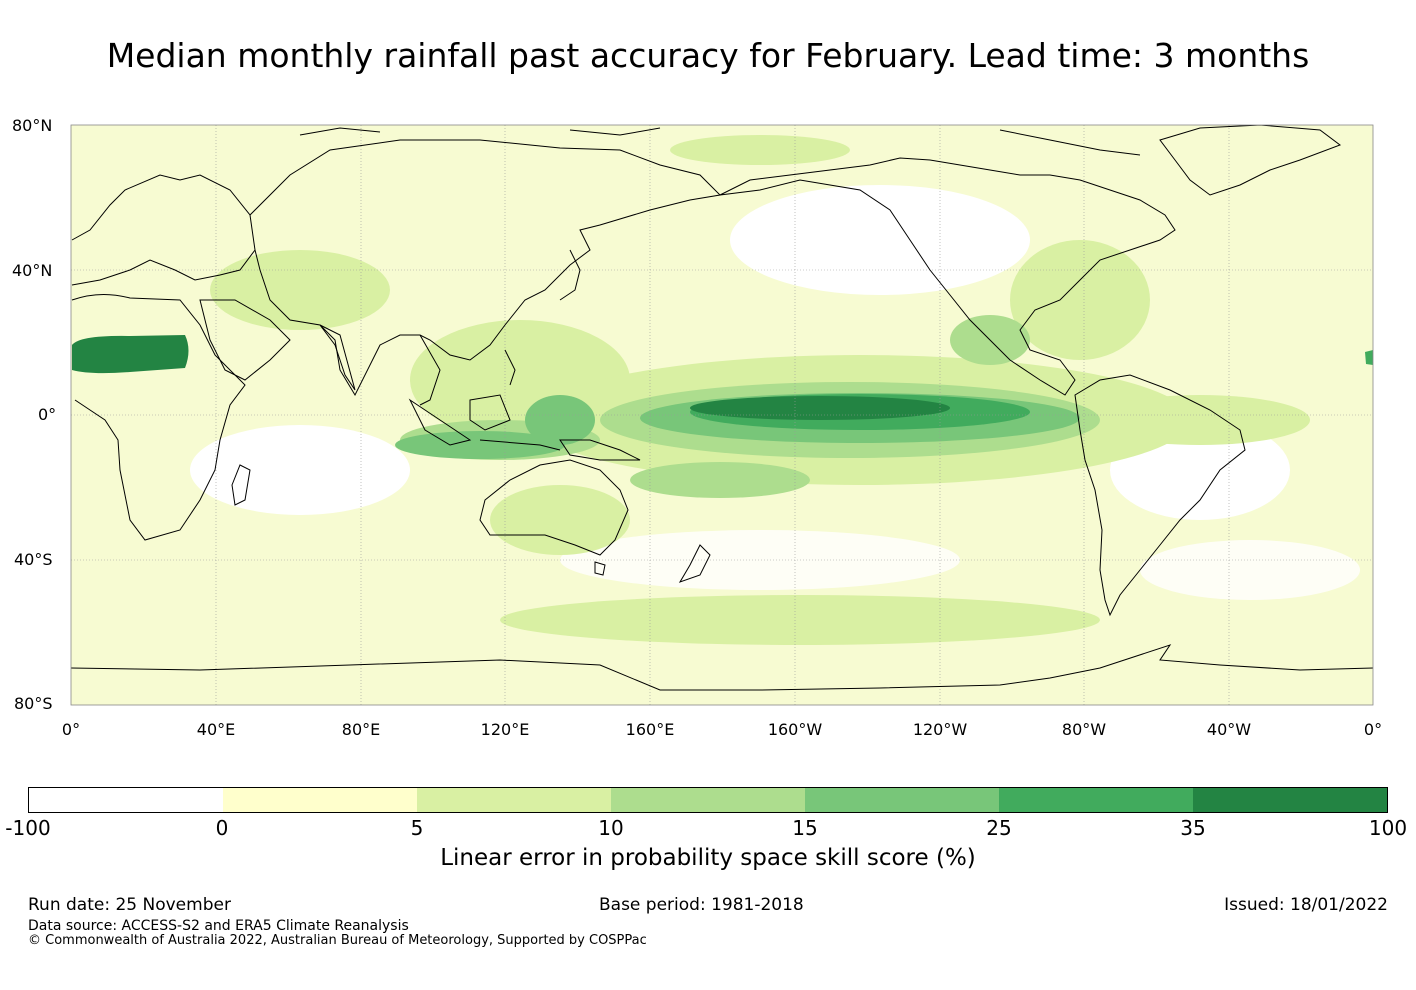  I want to click on lat-label-80n: 80°N, so click(32, 125).